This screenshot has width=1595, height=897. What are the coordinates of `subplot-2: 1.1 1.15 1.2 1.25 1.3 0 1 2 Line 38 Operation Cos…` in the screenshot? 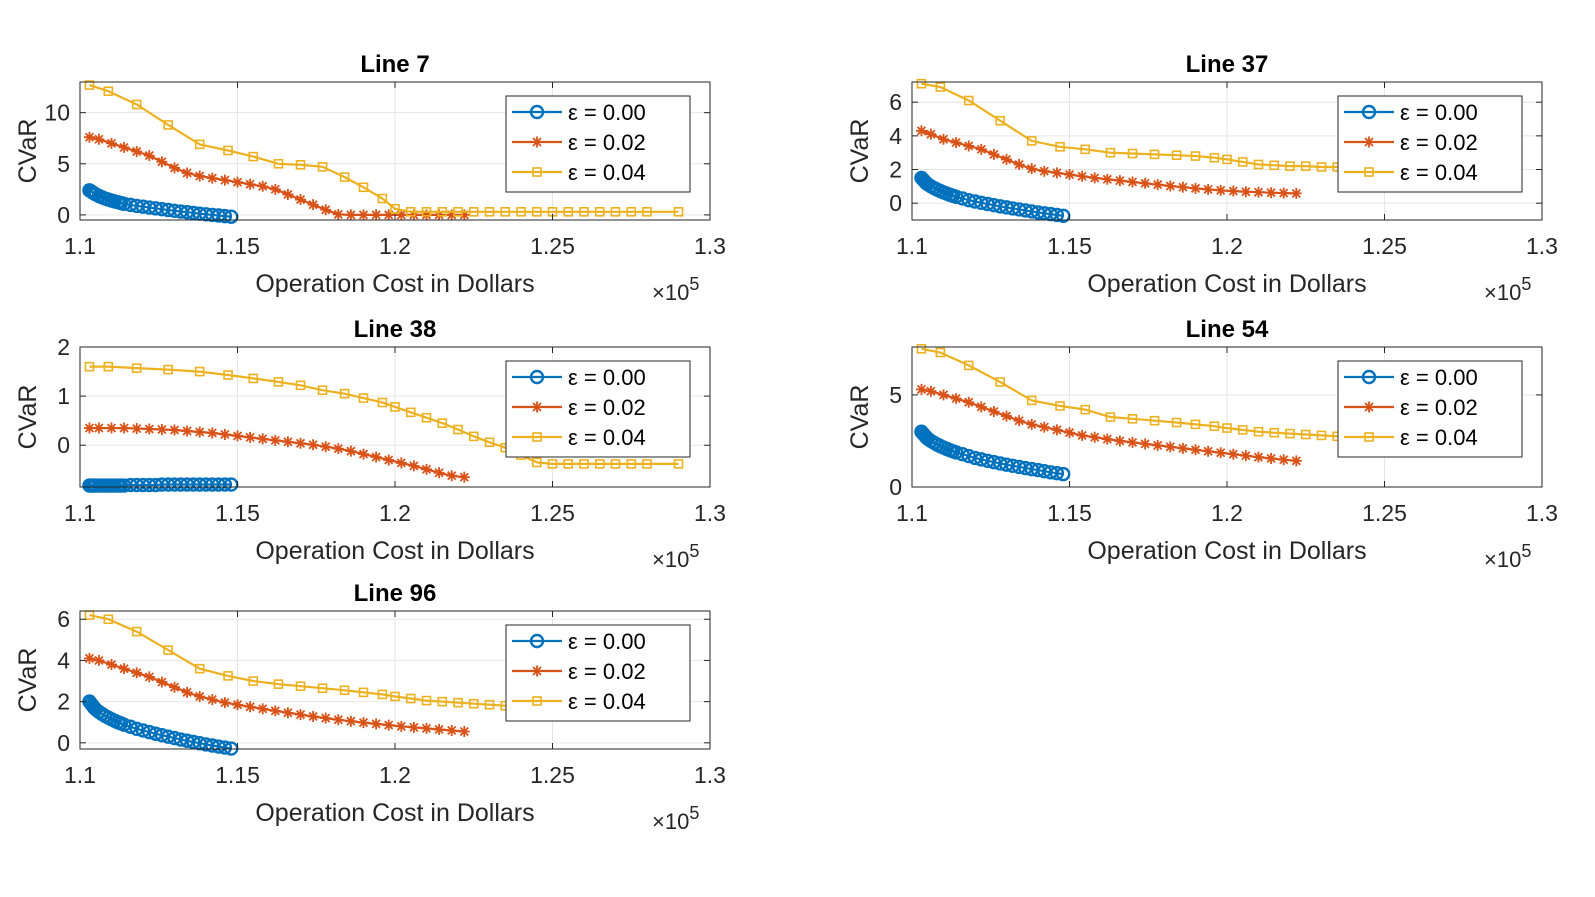 It's located at (370, 444).